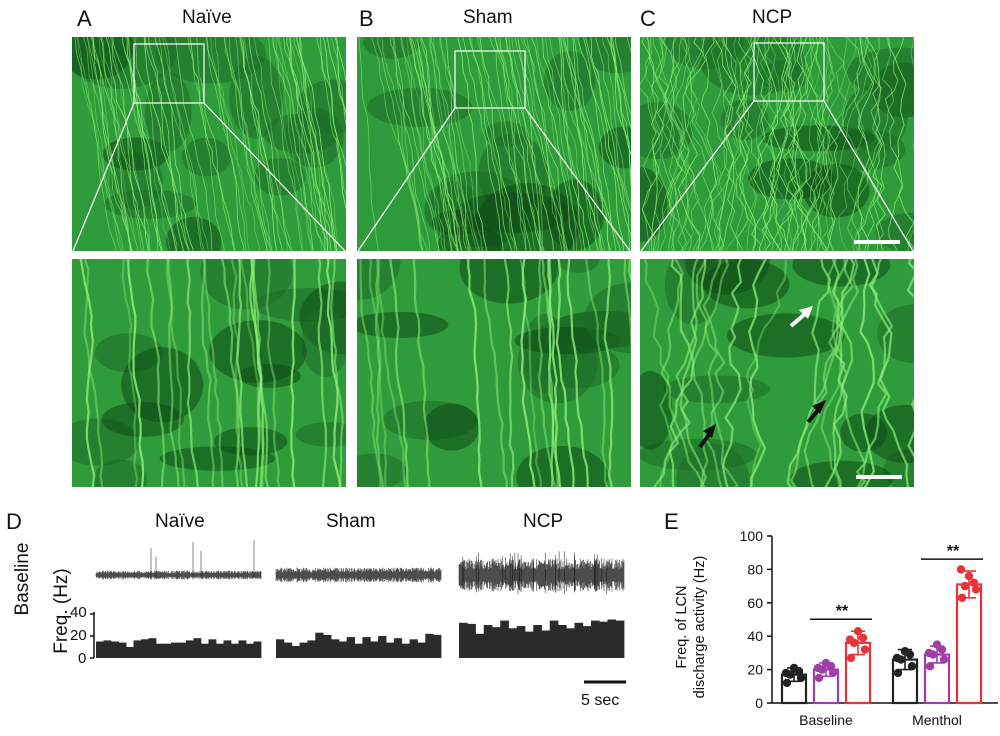 The width and height of the screenshot is (1000, 736). I want to click on zoom-box-ncp, so click(789, 72).